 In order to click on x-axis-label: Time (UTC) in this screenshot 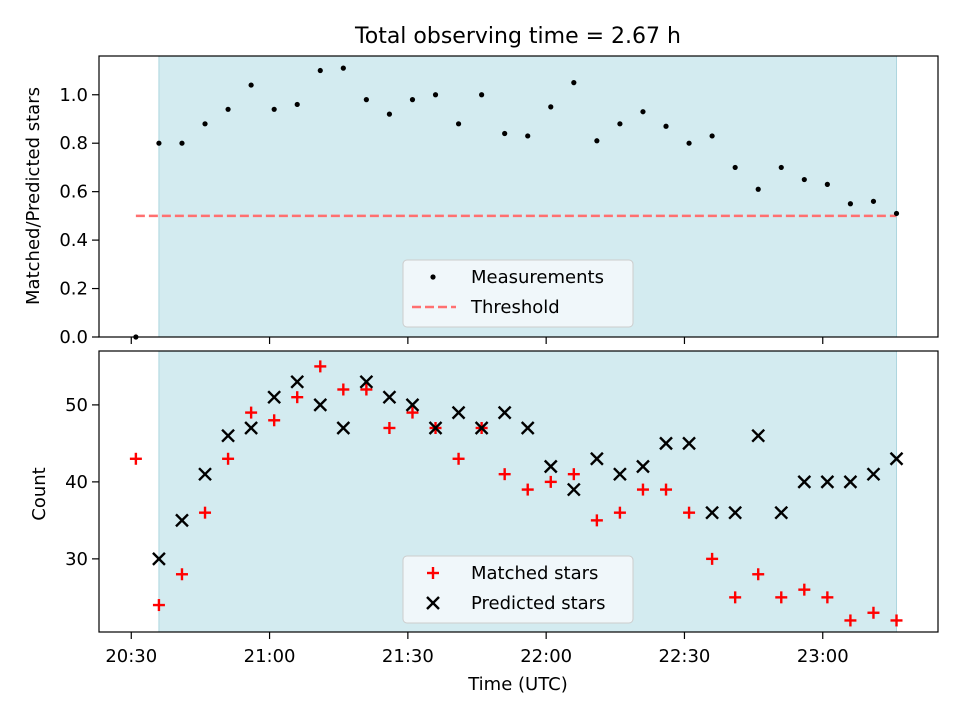, I will do `click(517, 684)`.